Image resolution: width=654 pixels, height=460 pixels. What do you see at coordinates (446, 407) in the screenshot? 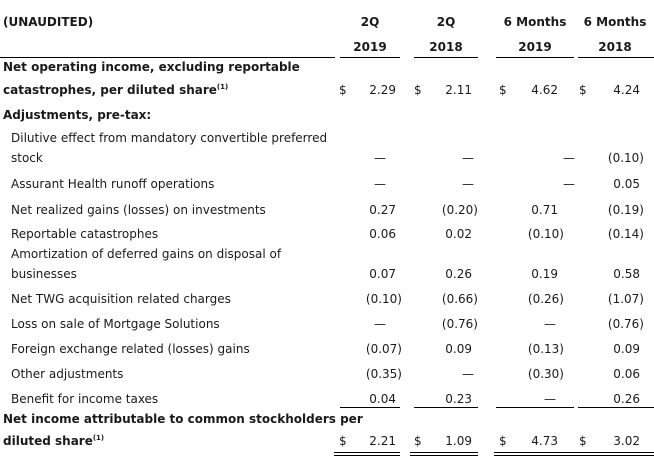
I see `subtotal-rule-col2` at bounding box center [446, 407].